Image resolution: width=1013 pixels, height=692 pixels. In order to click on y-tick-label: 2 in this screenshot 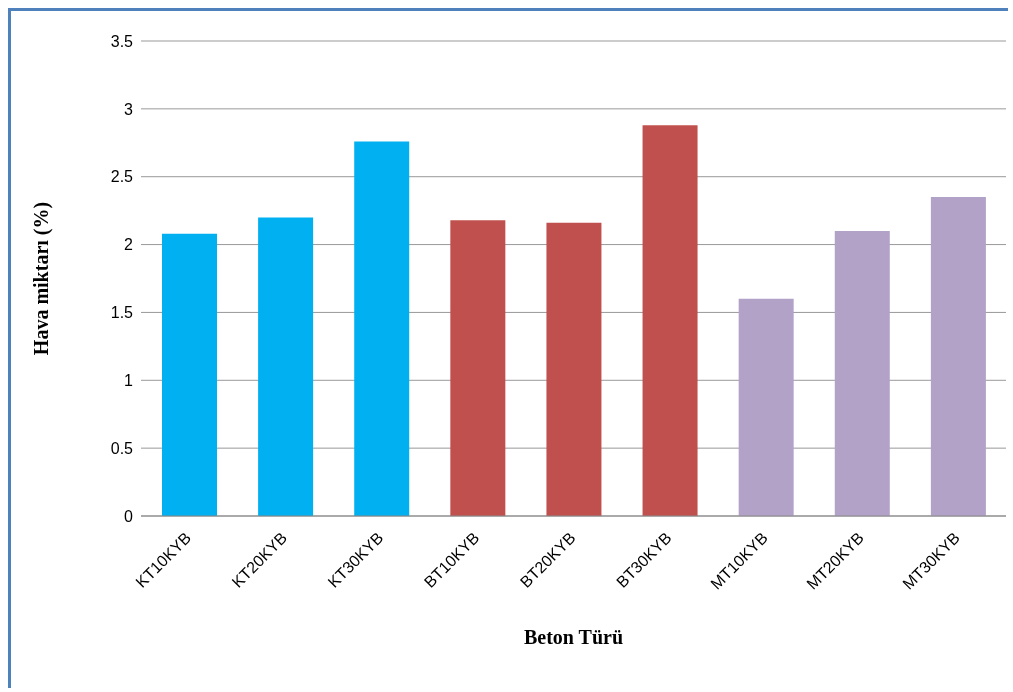, I will do `click(129, 245)`.